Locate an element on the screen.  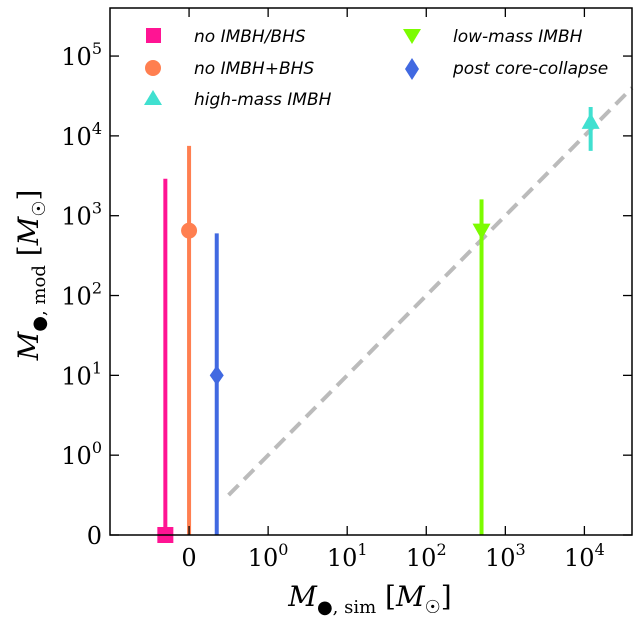
svg-text: no IMBH+BHS is located at coordinates (254, 69).